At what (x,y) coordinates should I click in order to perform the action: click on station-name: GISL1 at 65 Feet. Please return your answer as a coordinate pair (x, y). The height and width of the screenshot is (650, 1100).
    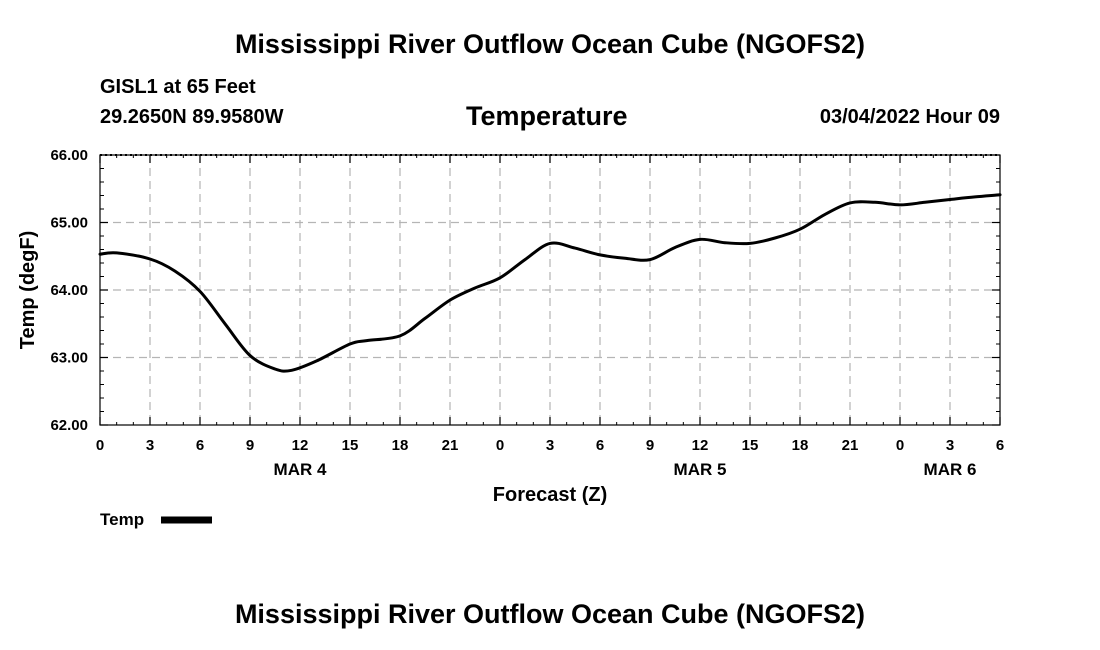
    Looking at the image, I should click on (178, 87).